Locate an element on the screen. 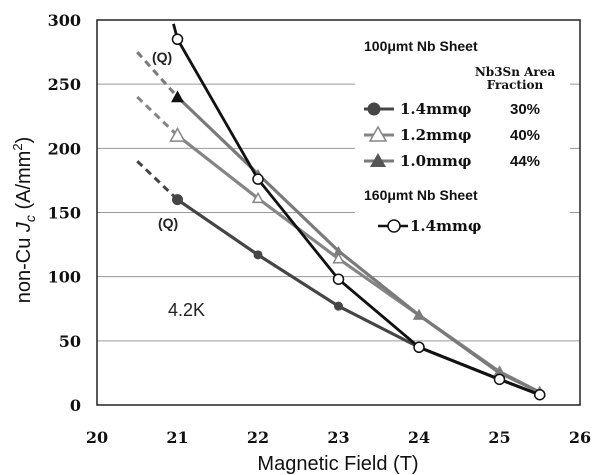 The height and width of the screenshot is (475, 599). y-tick-50: 50 is located at coordinates (70, 341).